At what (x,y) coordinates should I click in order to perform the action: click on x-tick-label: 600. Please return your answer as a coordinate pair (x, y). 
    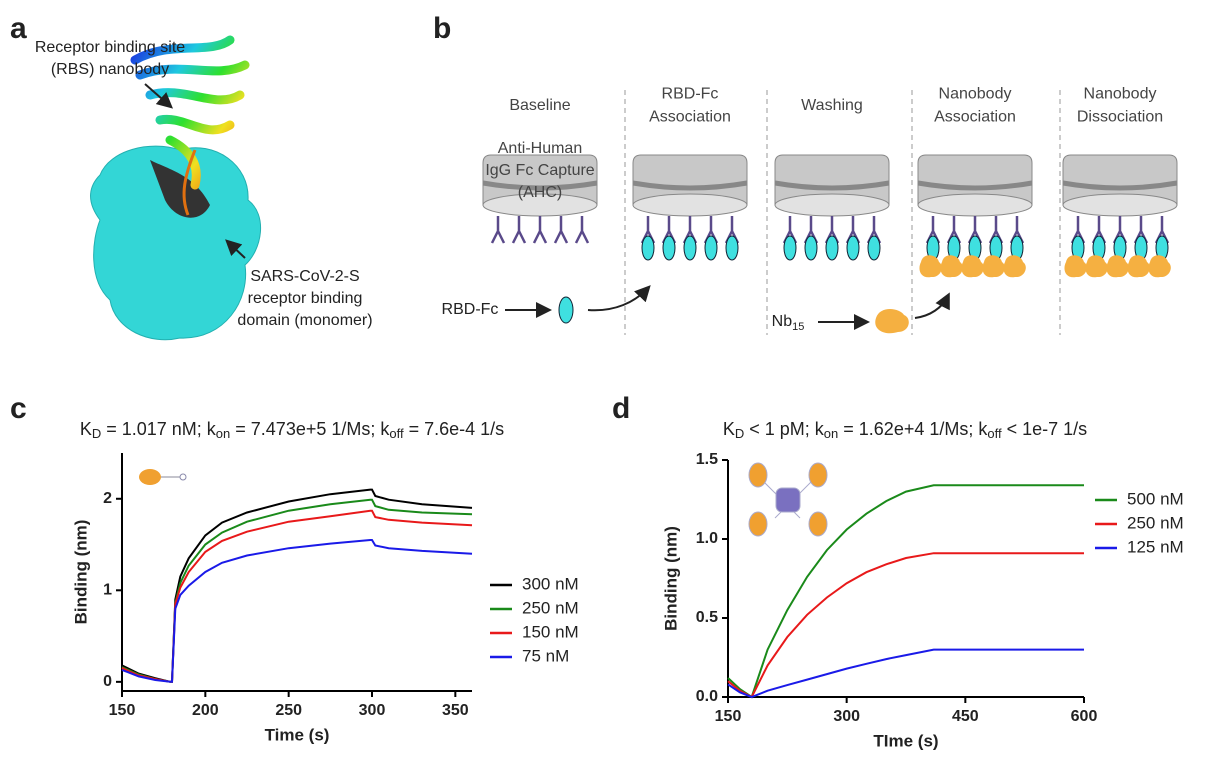
    Looking at the image, I should click on (1084, 716).